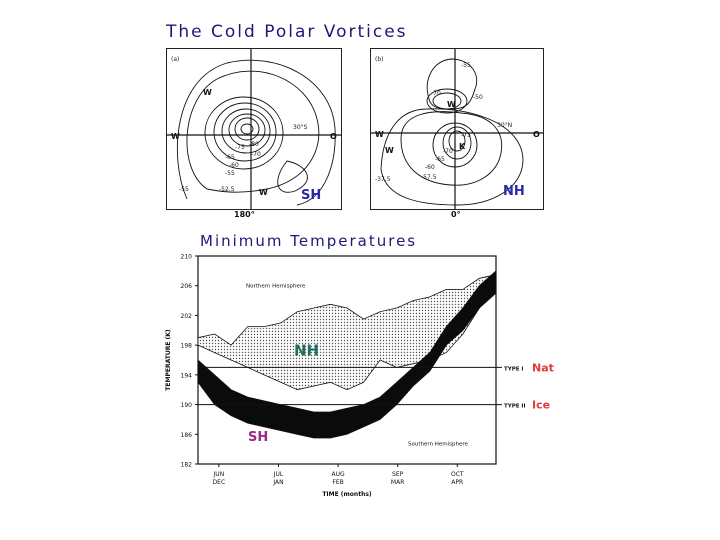  I want to click on x-tick-label: AUG, so click(337, 474).